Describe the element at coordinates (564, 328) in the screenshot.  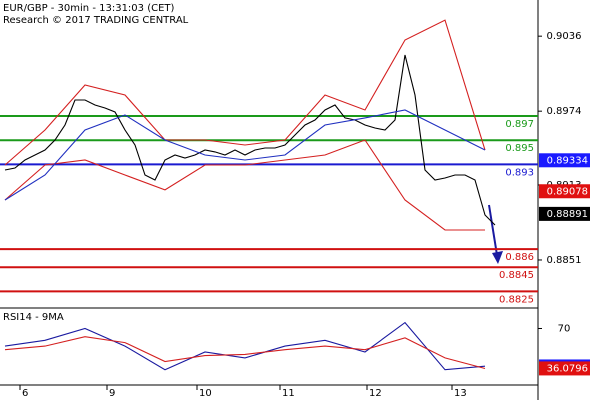
I see `y-tick-label: 70` at that location.